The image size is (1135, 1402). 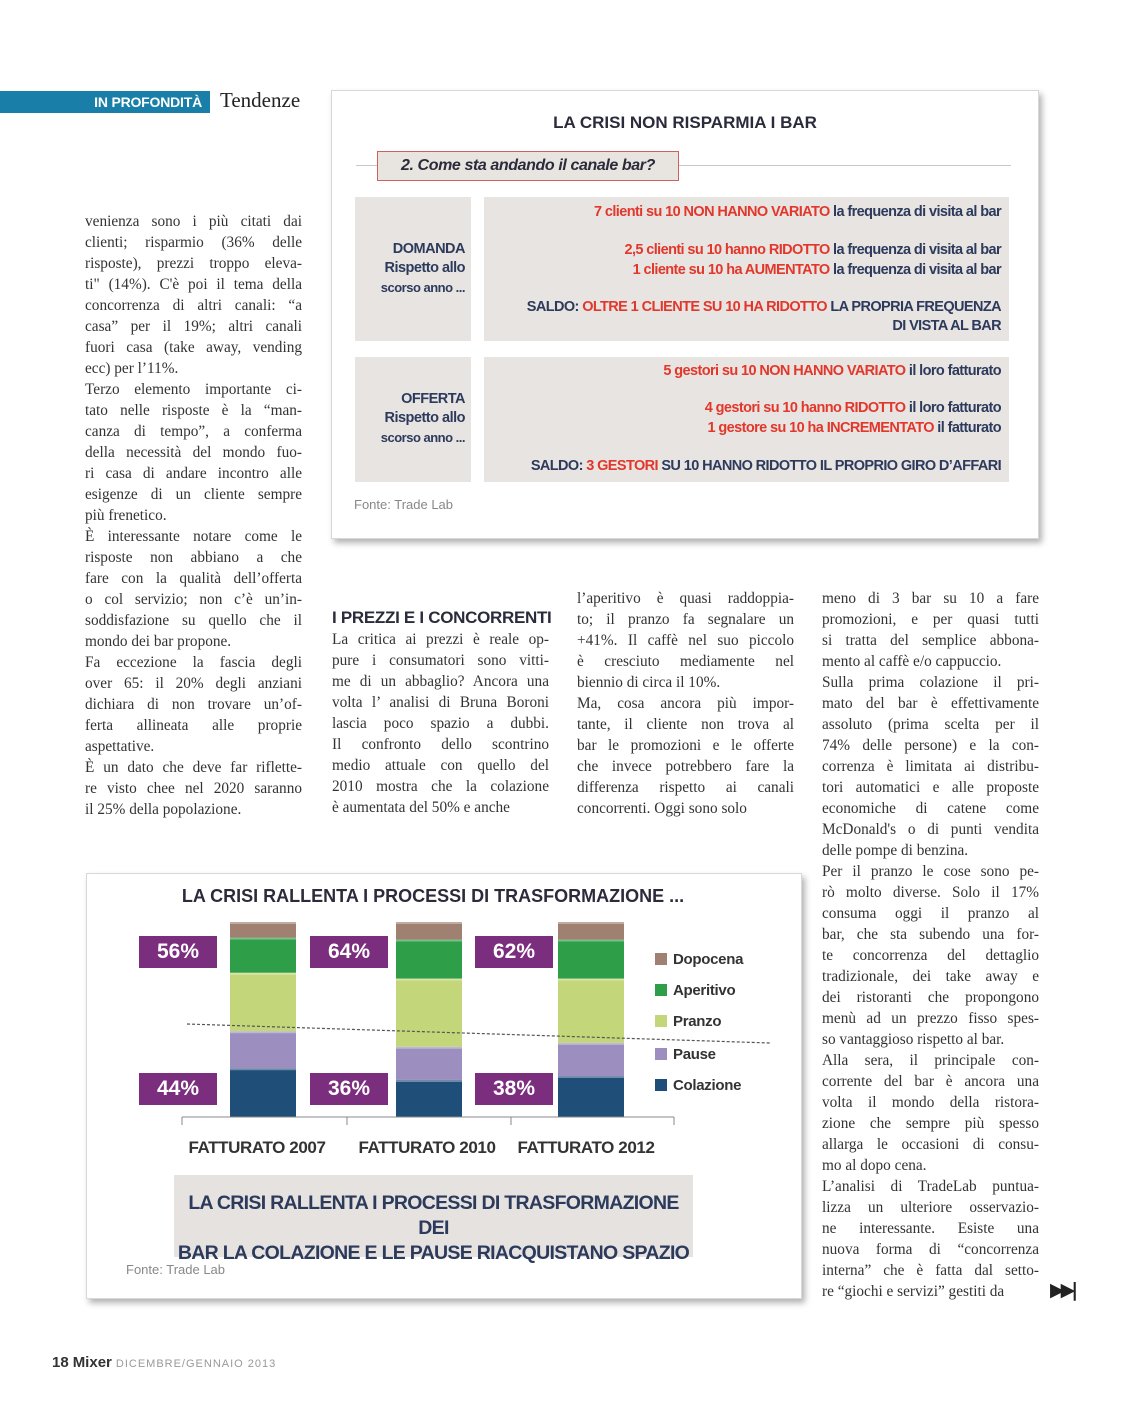 I want to click on chart-source-note: Fonte: Trade Lab, so click(x=176, y=1269).